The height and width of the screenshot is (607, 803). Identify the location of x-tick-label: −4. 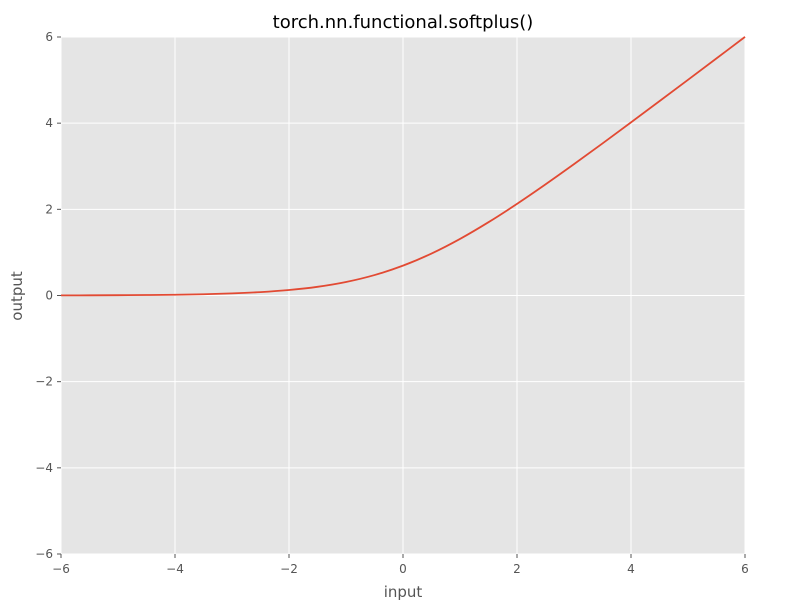
(175, 569).